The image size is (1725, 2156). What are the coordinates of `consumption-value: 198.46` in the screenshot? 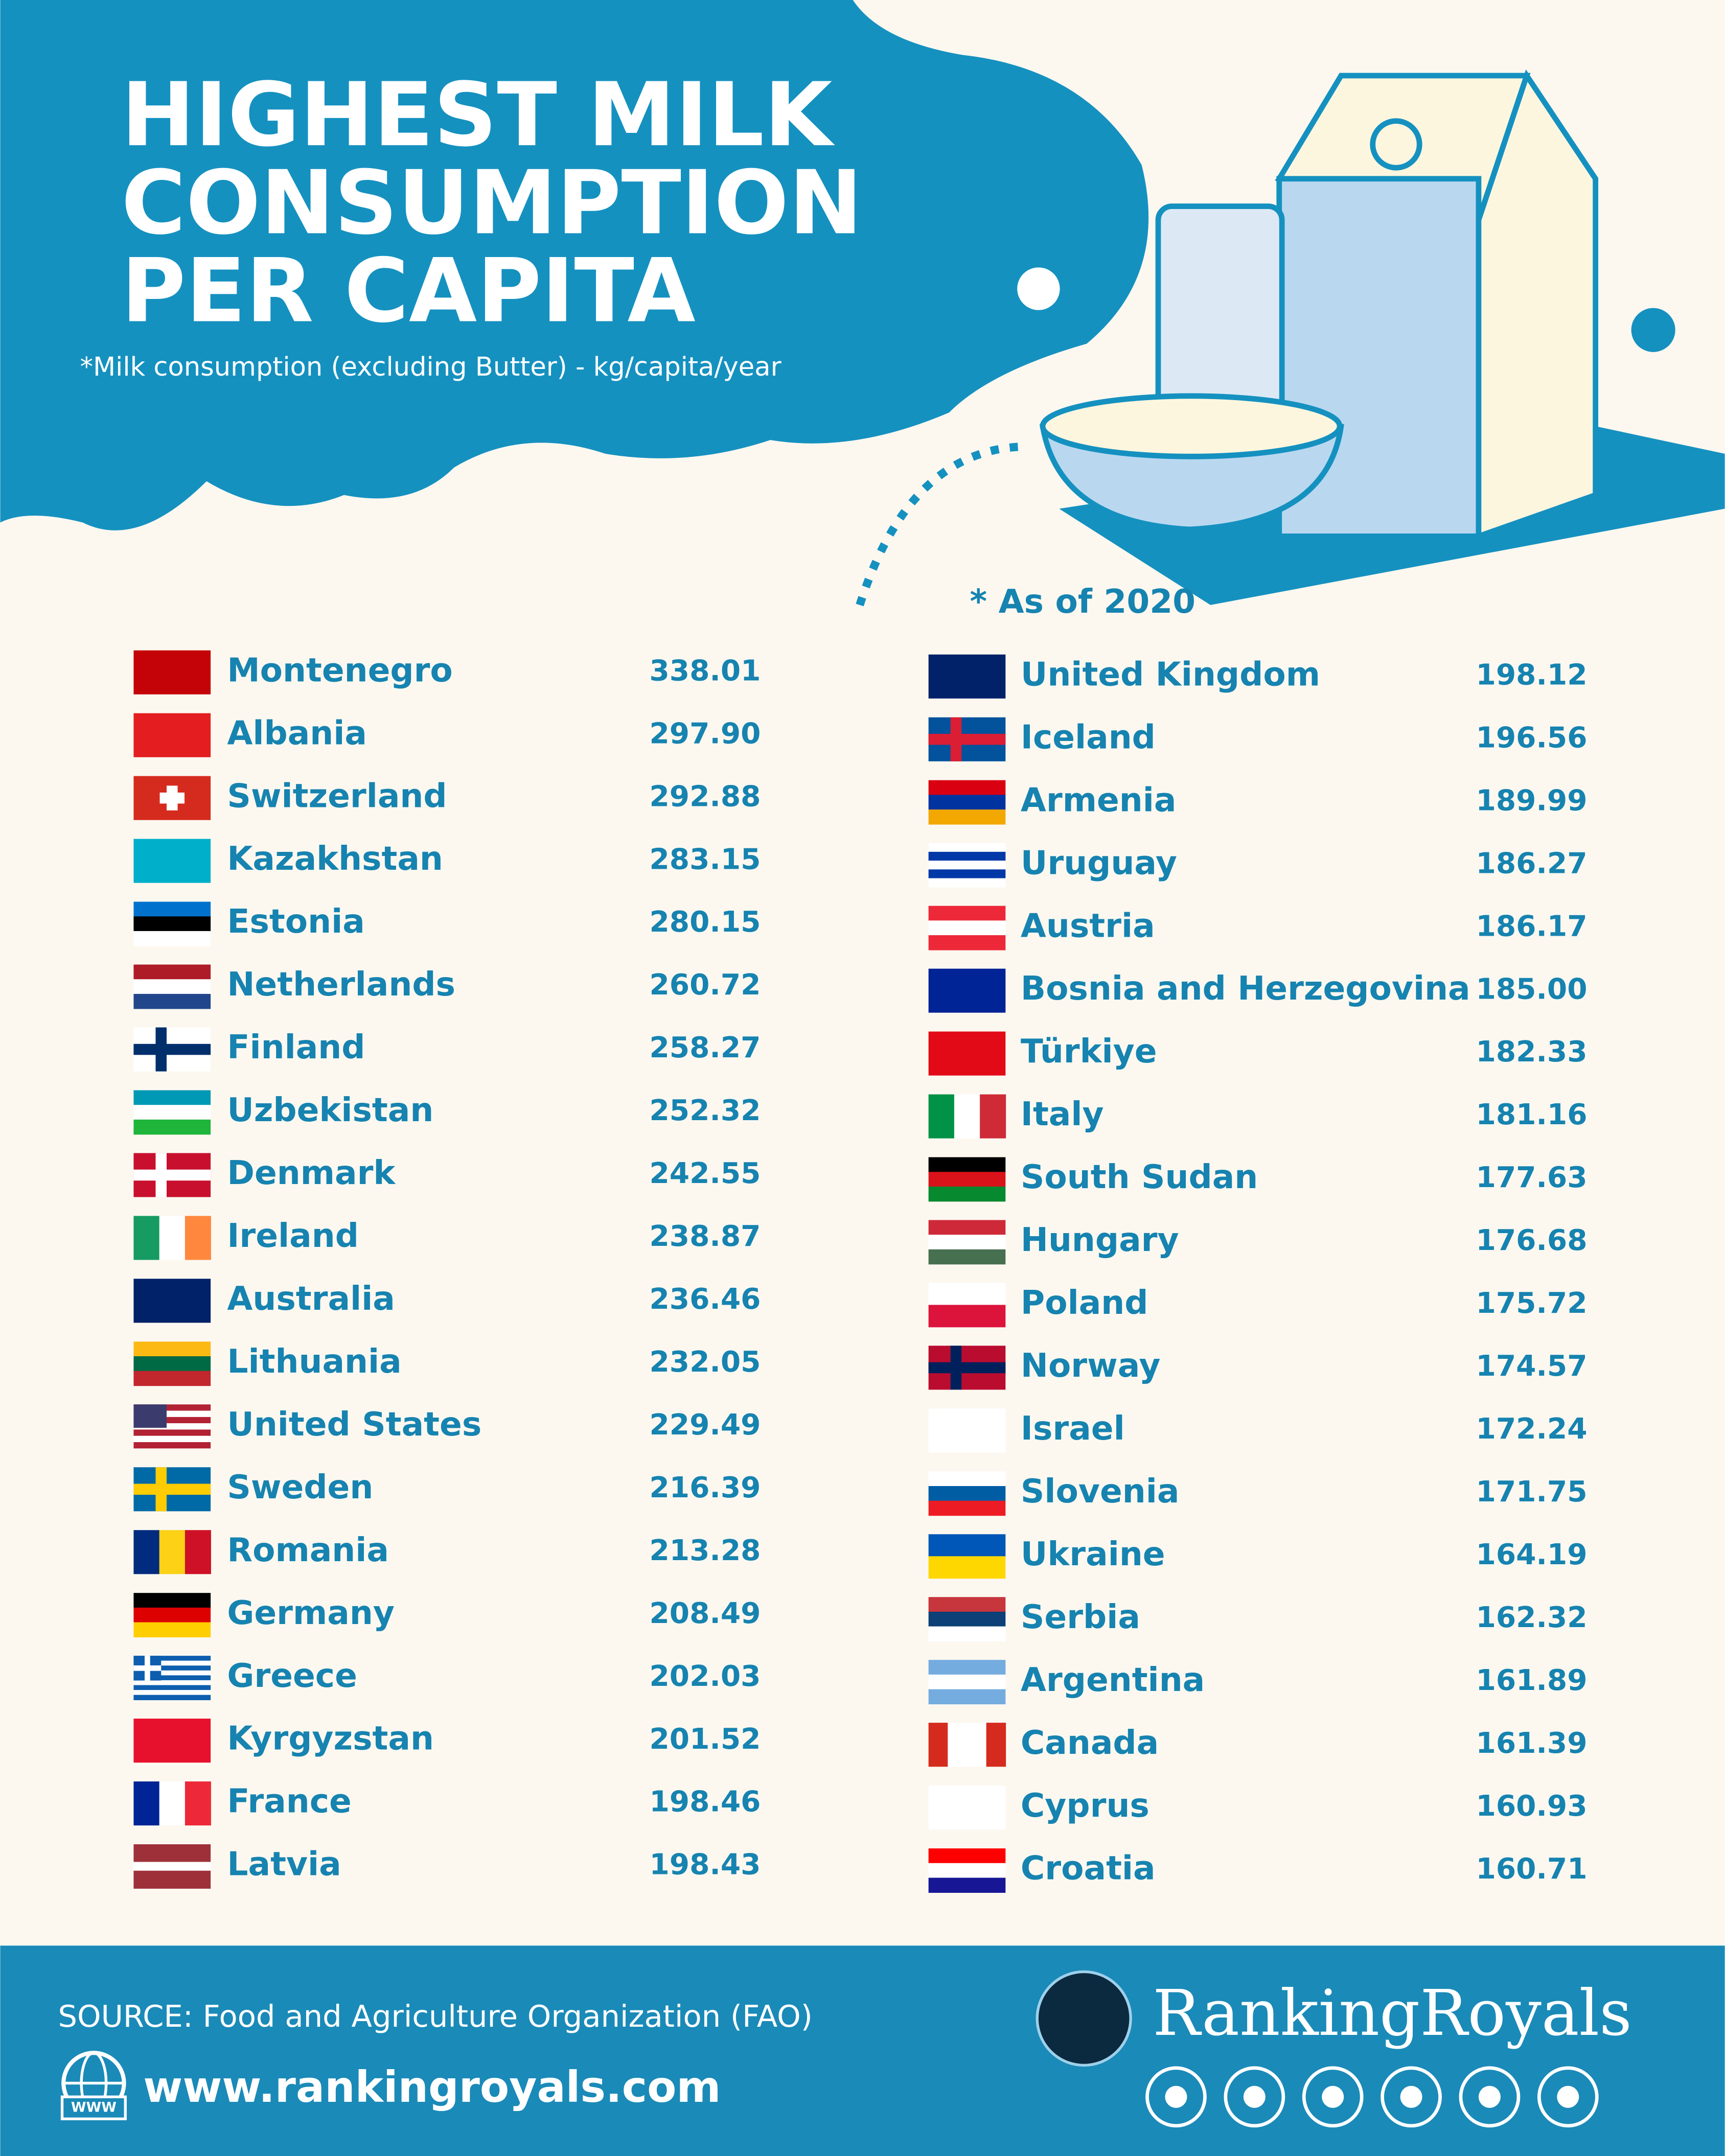 It's located at (705, 1803).